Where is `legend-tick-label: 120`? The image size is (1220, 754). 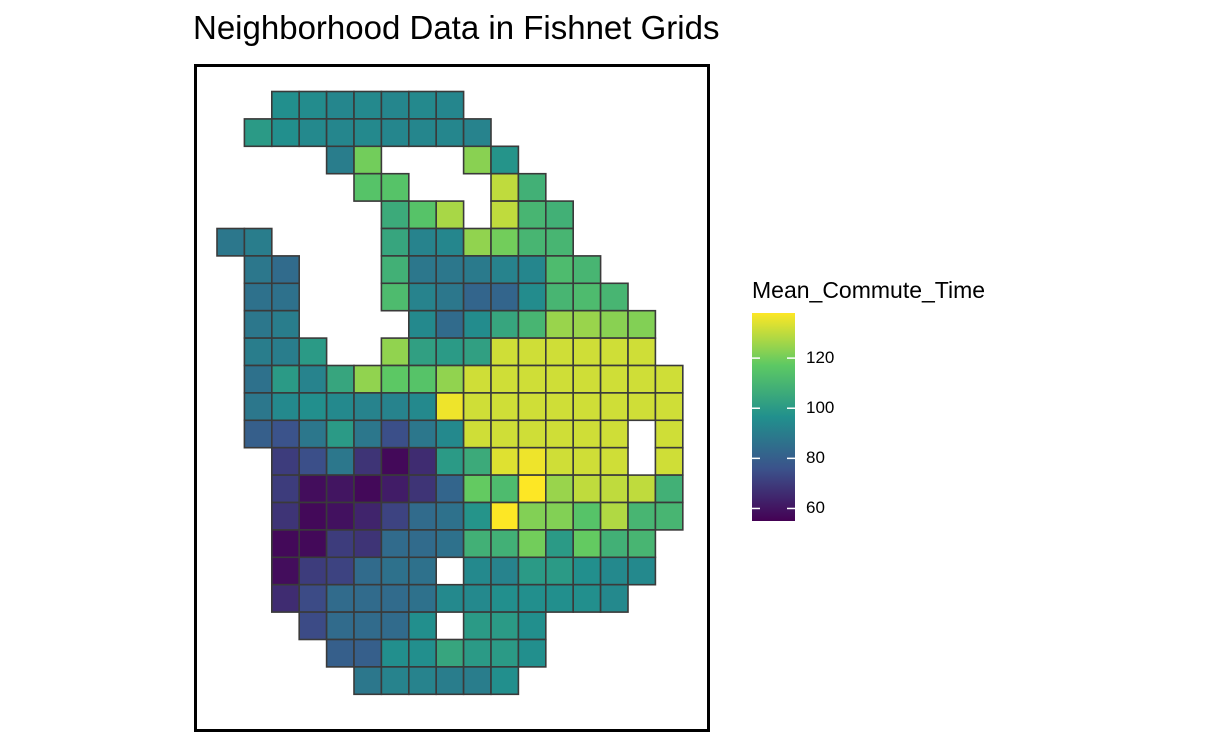
legend-tick-label: 120 is located at coordinates (820, 358).